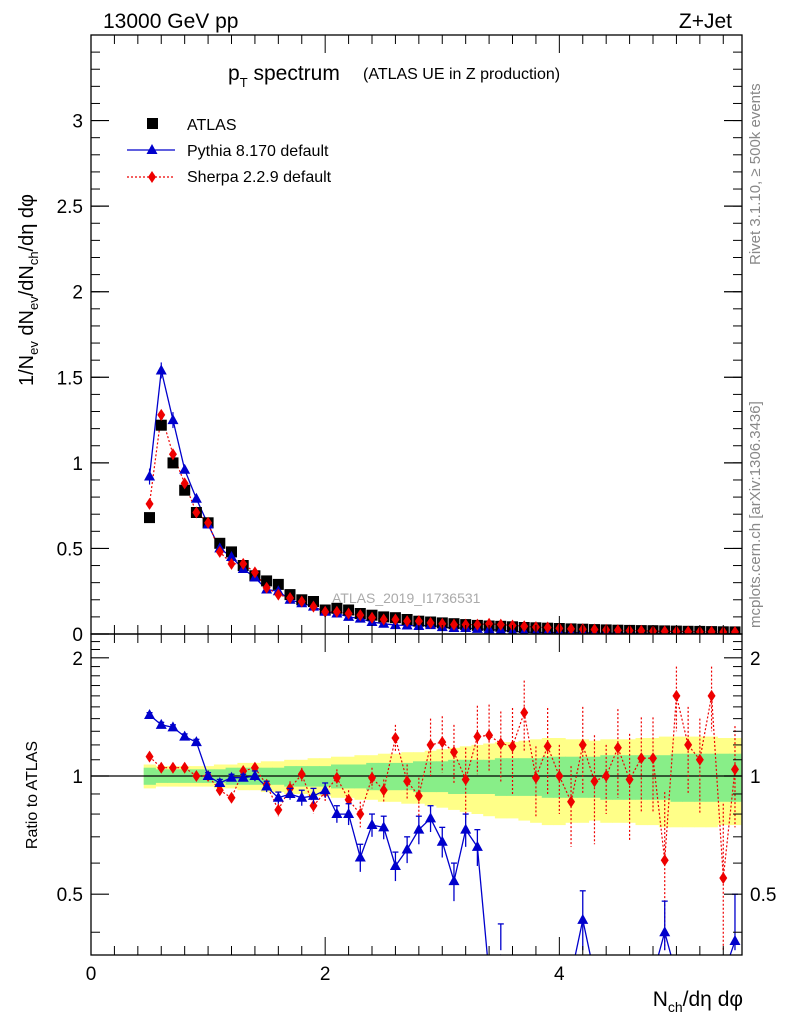 Image resolution: width=786 pixels, height=1024 pixels. I want to click on ratio-ylabel: Ratio to ATLAS, so click(32, 795).